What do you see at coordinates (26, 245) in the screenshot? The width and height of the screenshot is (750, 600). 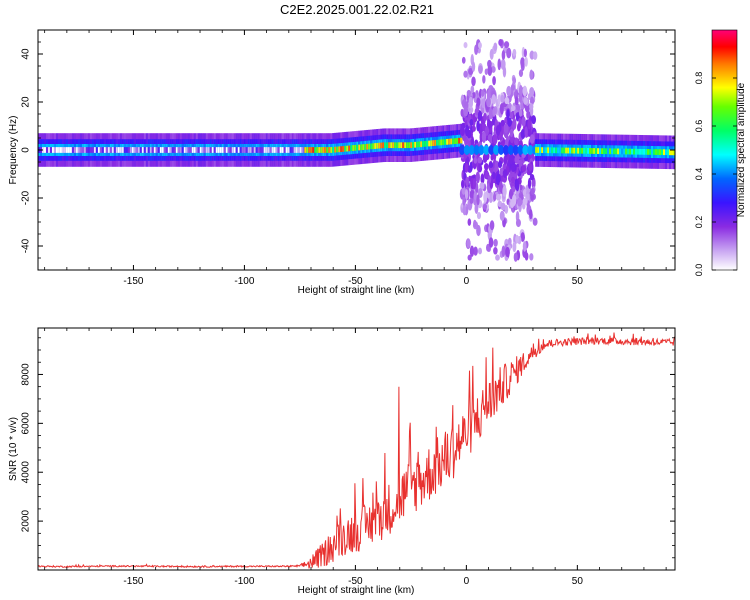 I see `spectrogram-y-tick-label: -40` at bounding box center [26, 245].